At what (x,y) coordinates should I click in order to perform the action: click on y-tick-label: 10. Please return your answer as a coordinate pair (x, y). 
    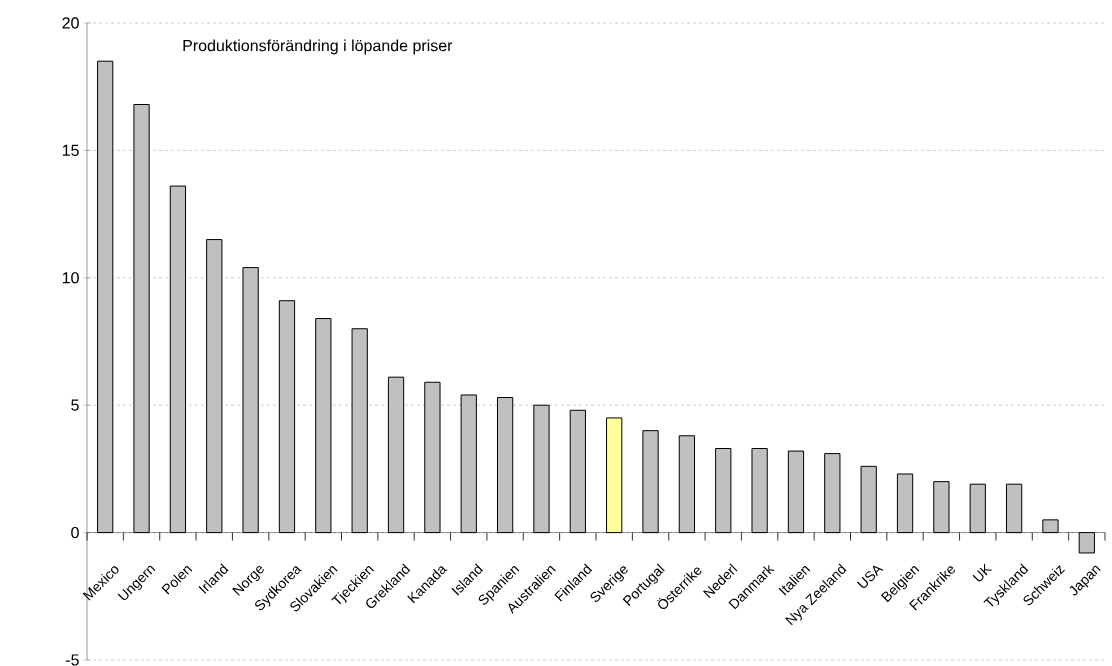
    Looking at the image, I should click on (70, 278).